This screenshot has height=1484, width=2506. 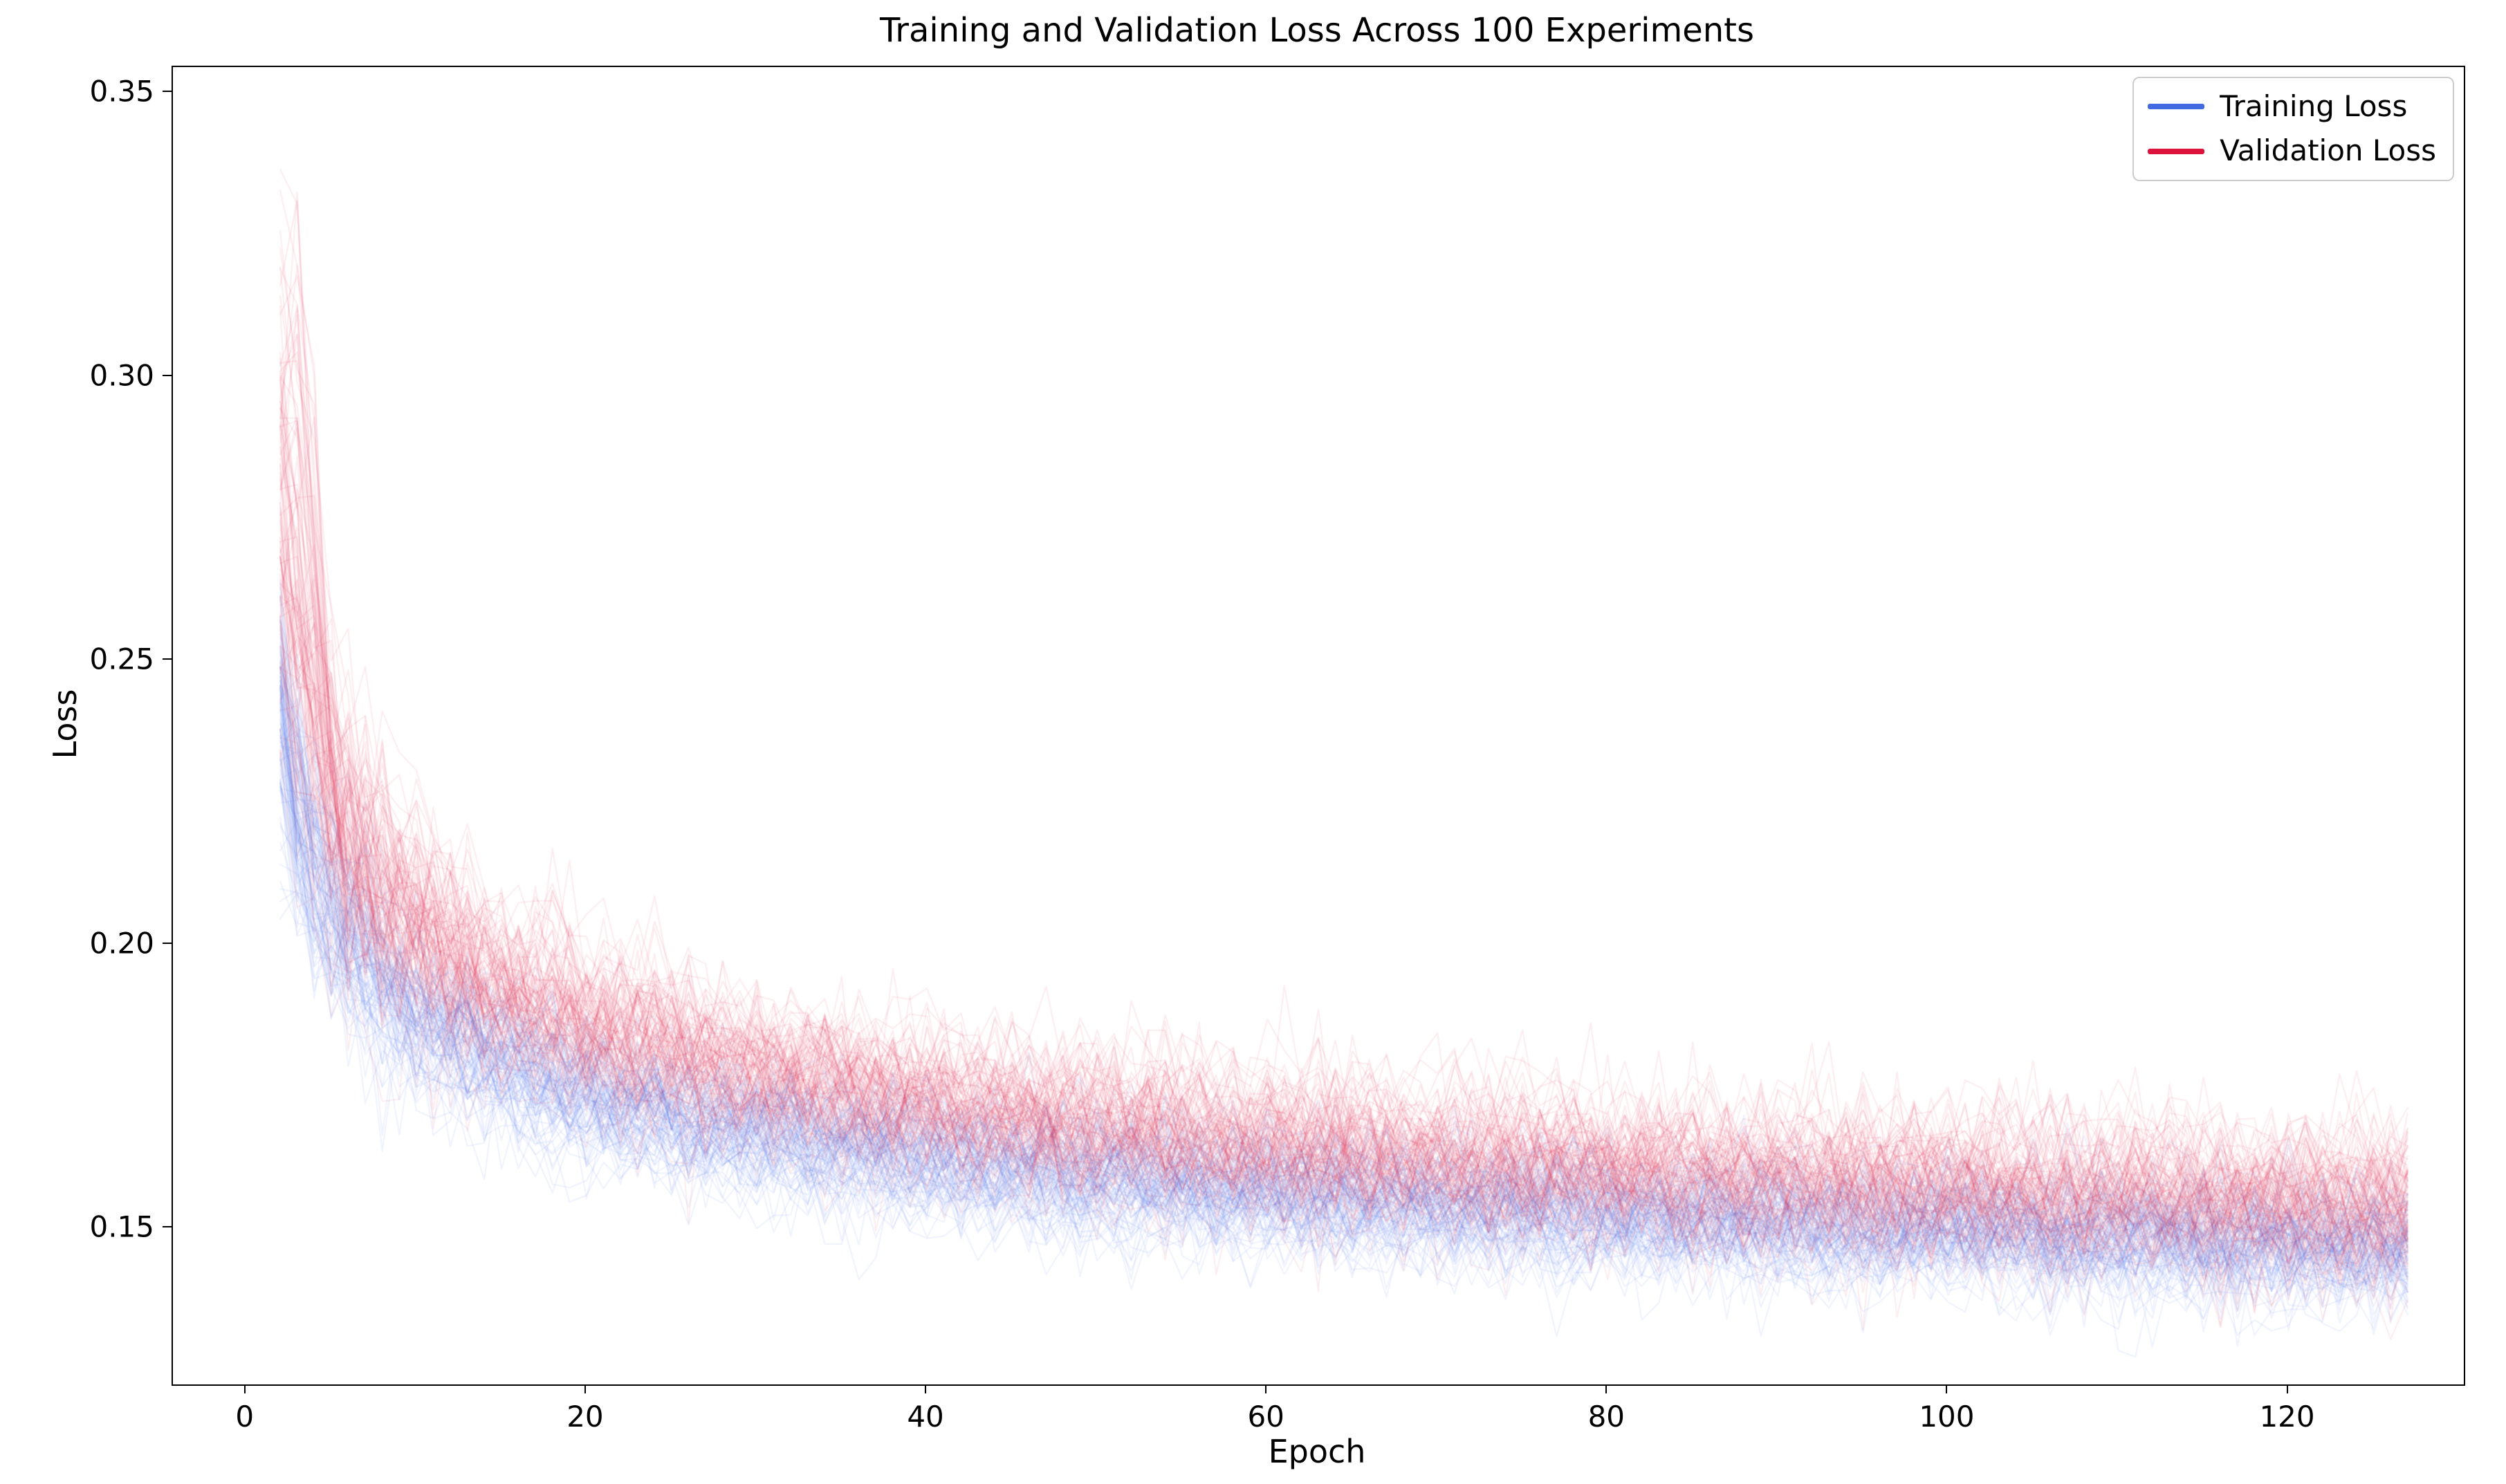 What do you see at coordinates (2328, 150) in the screenshot?
I see `legend-label-validation-loss: Validation Loss` at bounding box center [2328, 150].